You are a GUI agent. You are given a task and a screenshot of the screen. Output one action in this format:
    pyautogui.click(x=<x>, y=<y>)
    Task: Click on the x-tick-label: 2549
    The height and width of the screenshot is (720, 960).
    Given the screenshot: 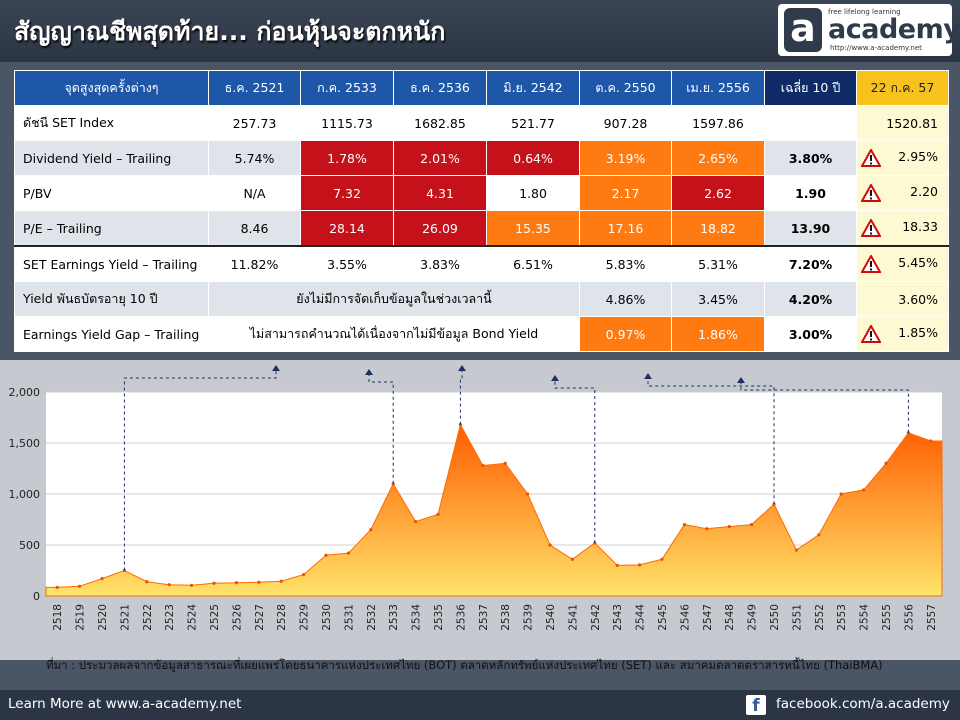 What is the action you would take?
    pyautogui.click(x=753, y=617)
    